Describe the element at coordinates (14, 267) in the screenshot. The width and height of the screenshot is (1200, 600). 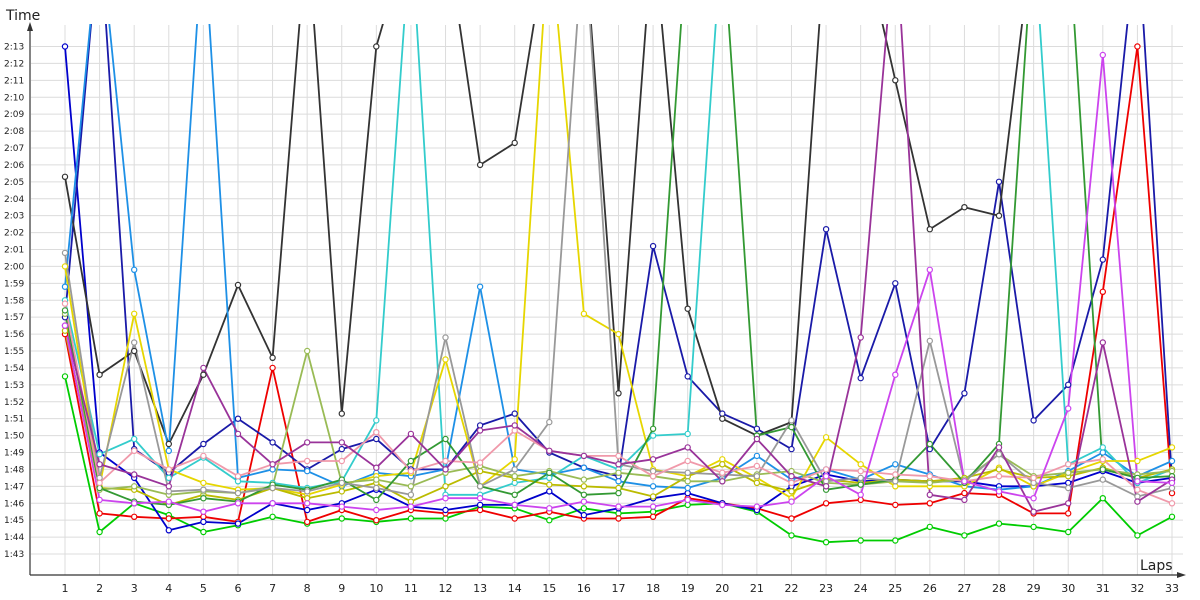
I see `y-tick-label: 2:00` at that location.